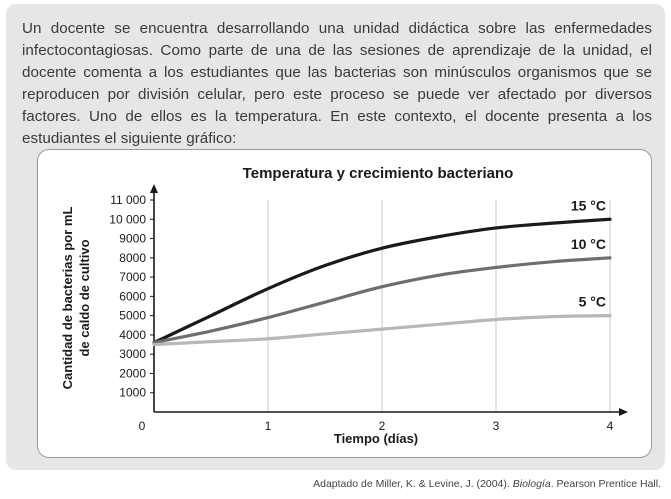 The height and width of the screenshot is (499, 671). I want to click on y-tick-label: 5000, so click(132, 316).